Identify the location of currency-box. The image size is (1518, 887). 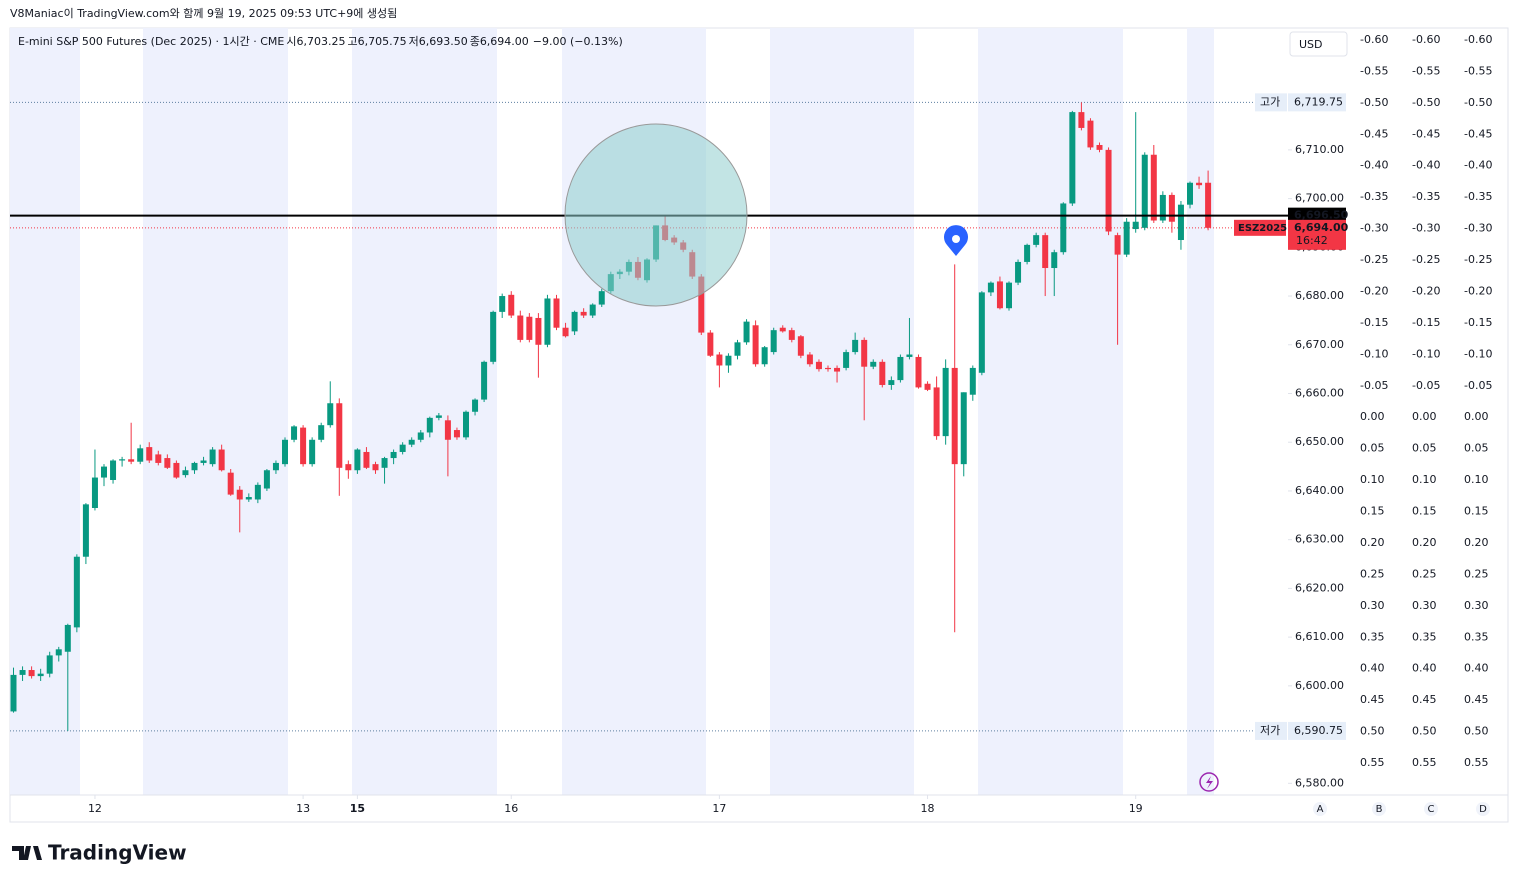
(1318, 44).